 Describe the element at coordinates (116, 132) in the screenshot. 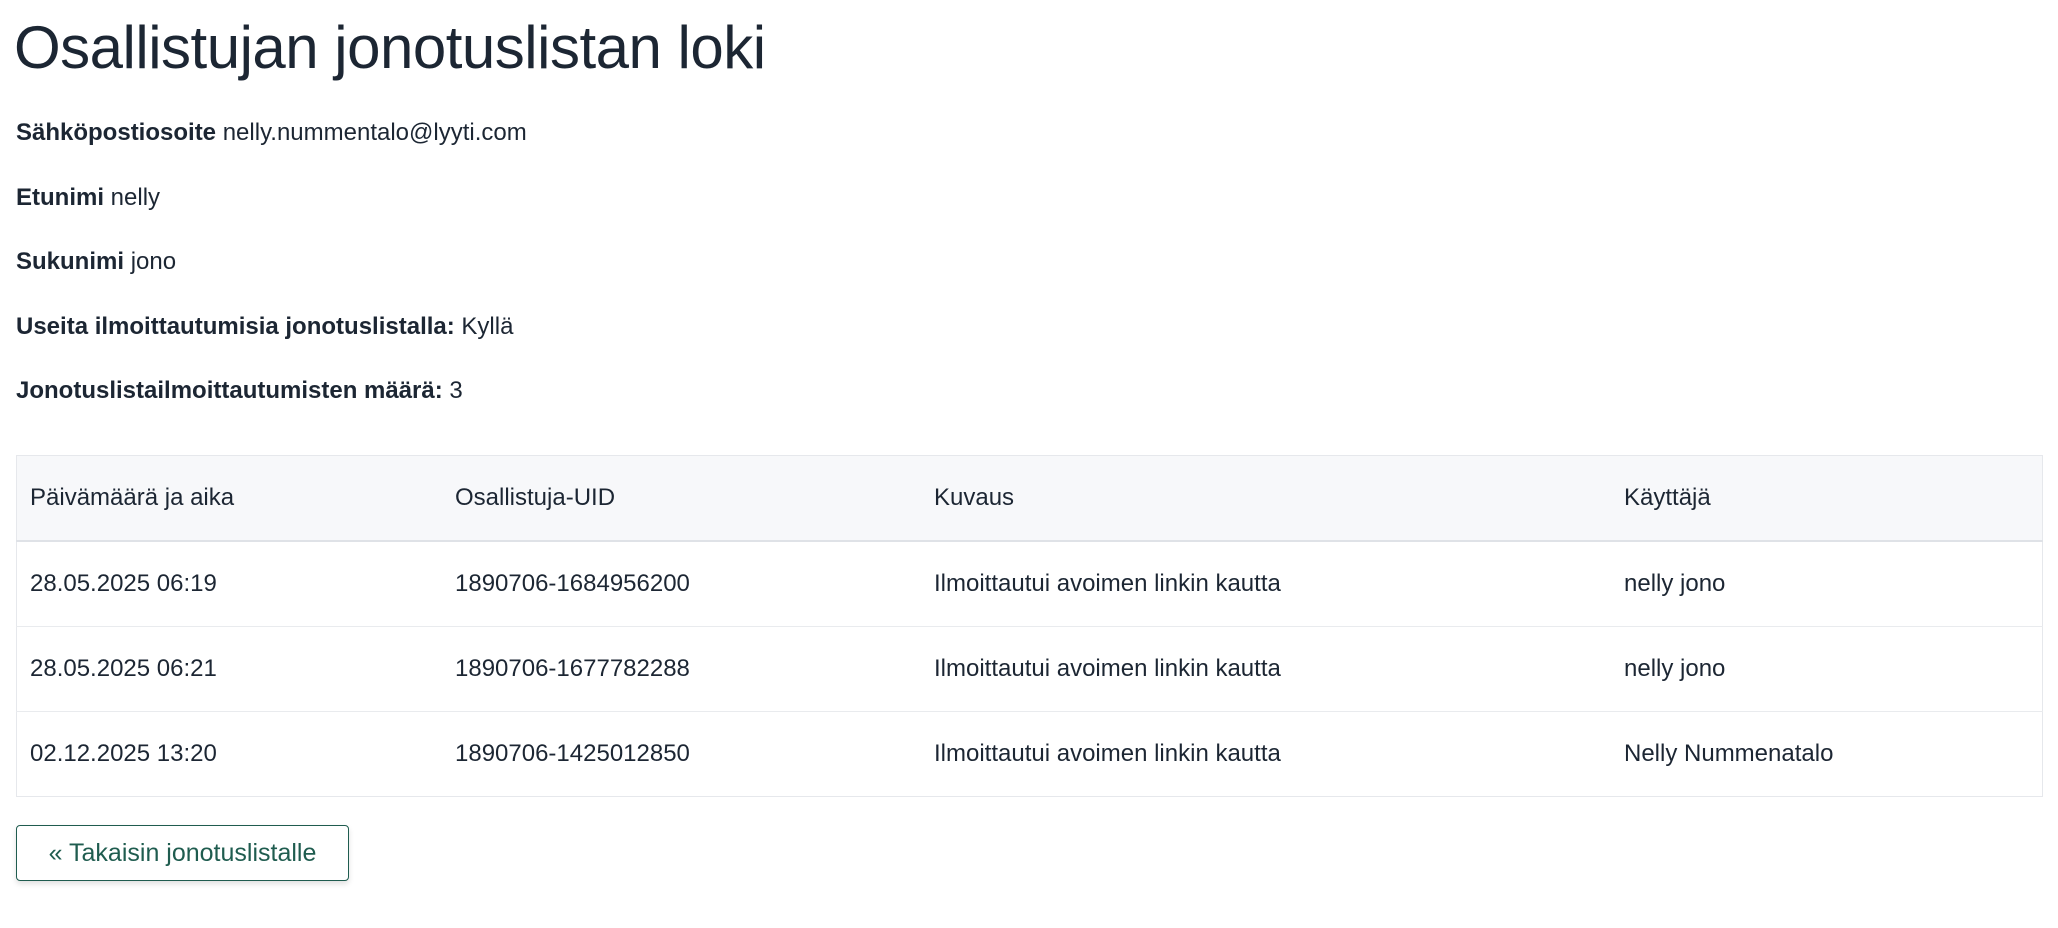

I see `field-label: Sähköpostiosoite` at that location.